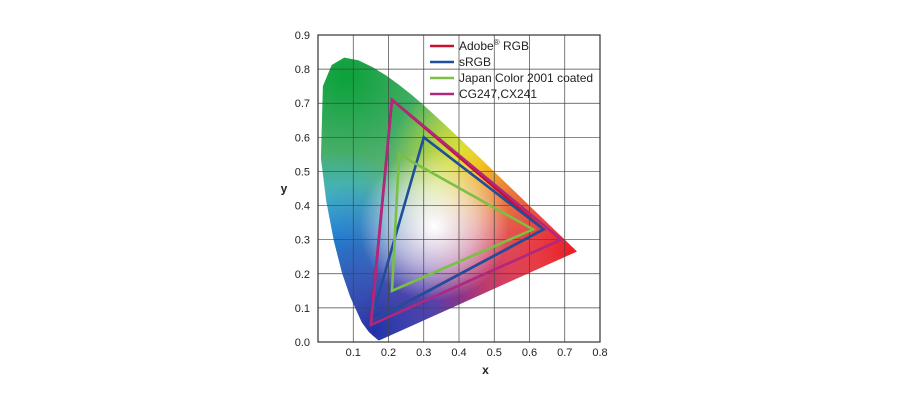 The image size is (900, 405). Describe the element at coordinates (529, 353) in the screenshot. I see `x-tick-label: 0.6` at that location.